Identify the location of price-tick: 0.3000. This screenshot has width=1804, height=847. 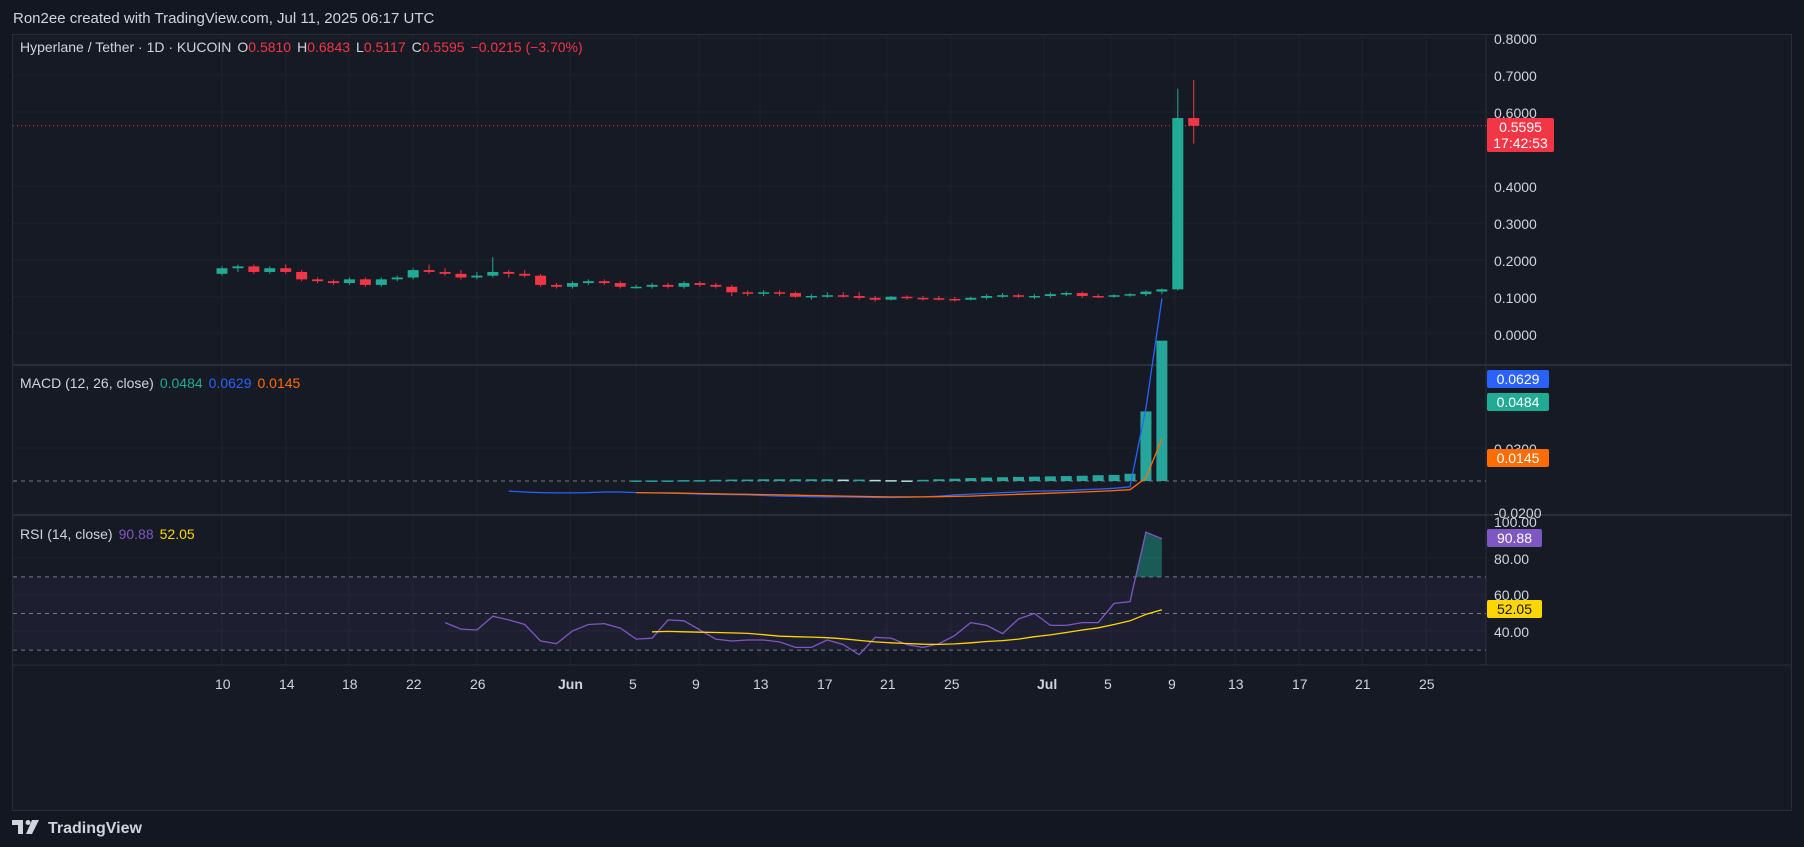
(1515, 224).